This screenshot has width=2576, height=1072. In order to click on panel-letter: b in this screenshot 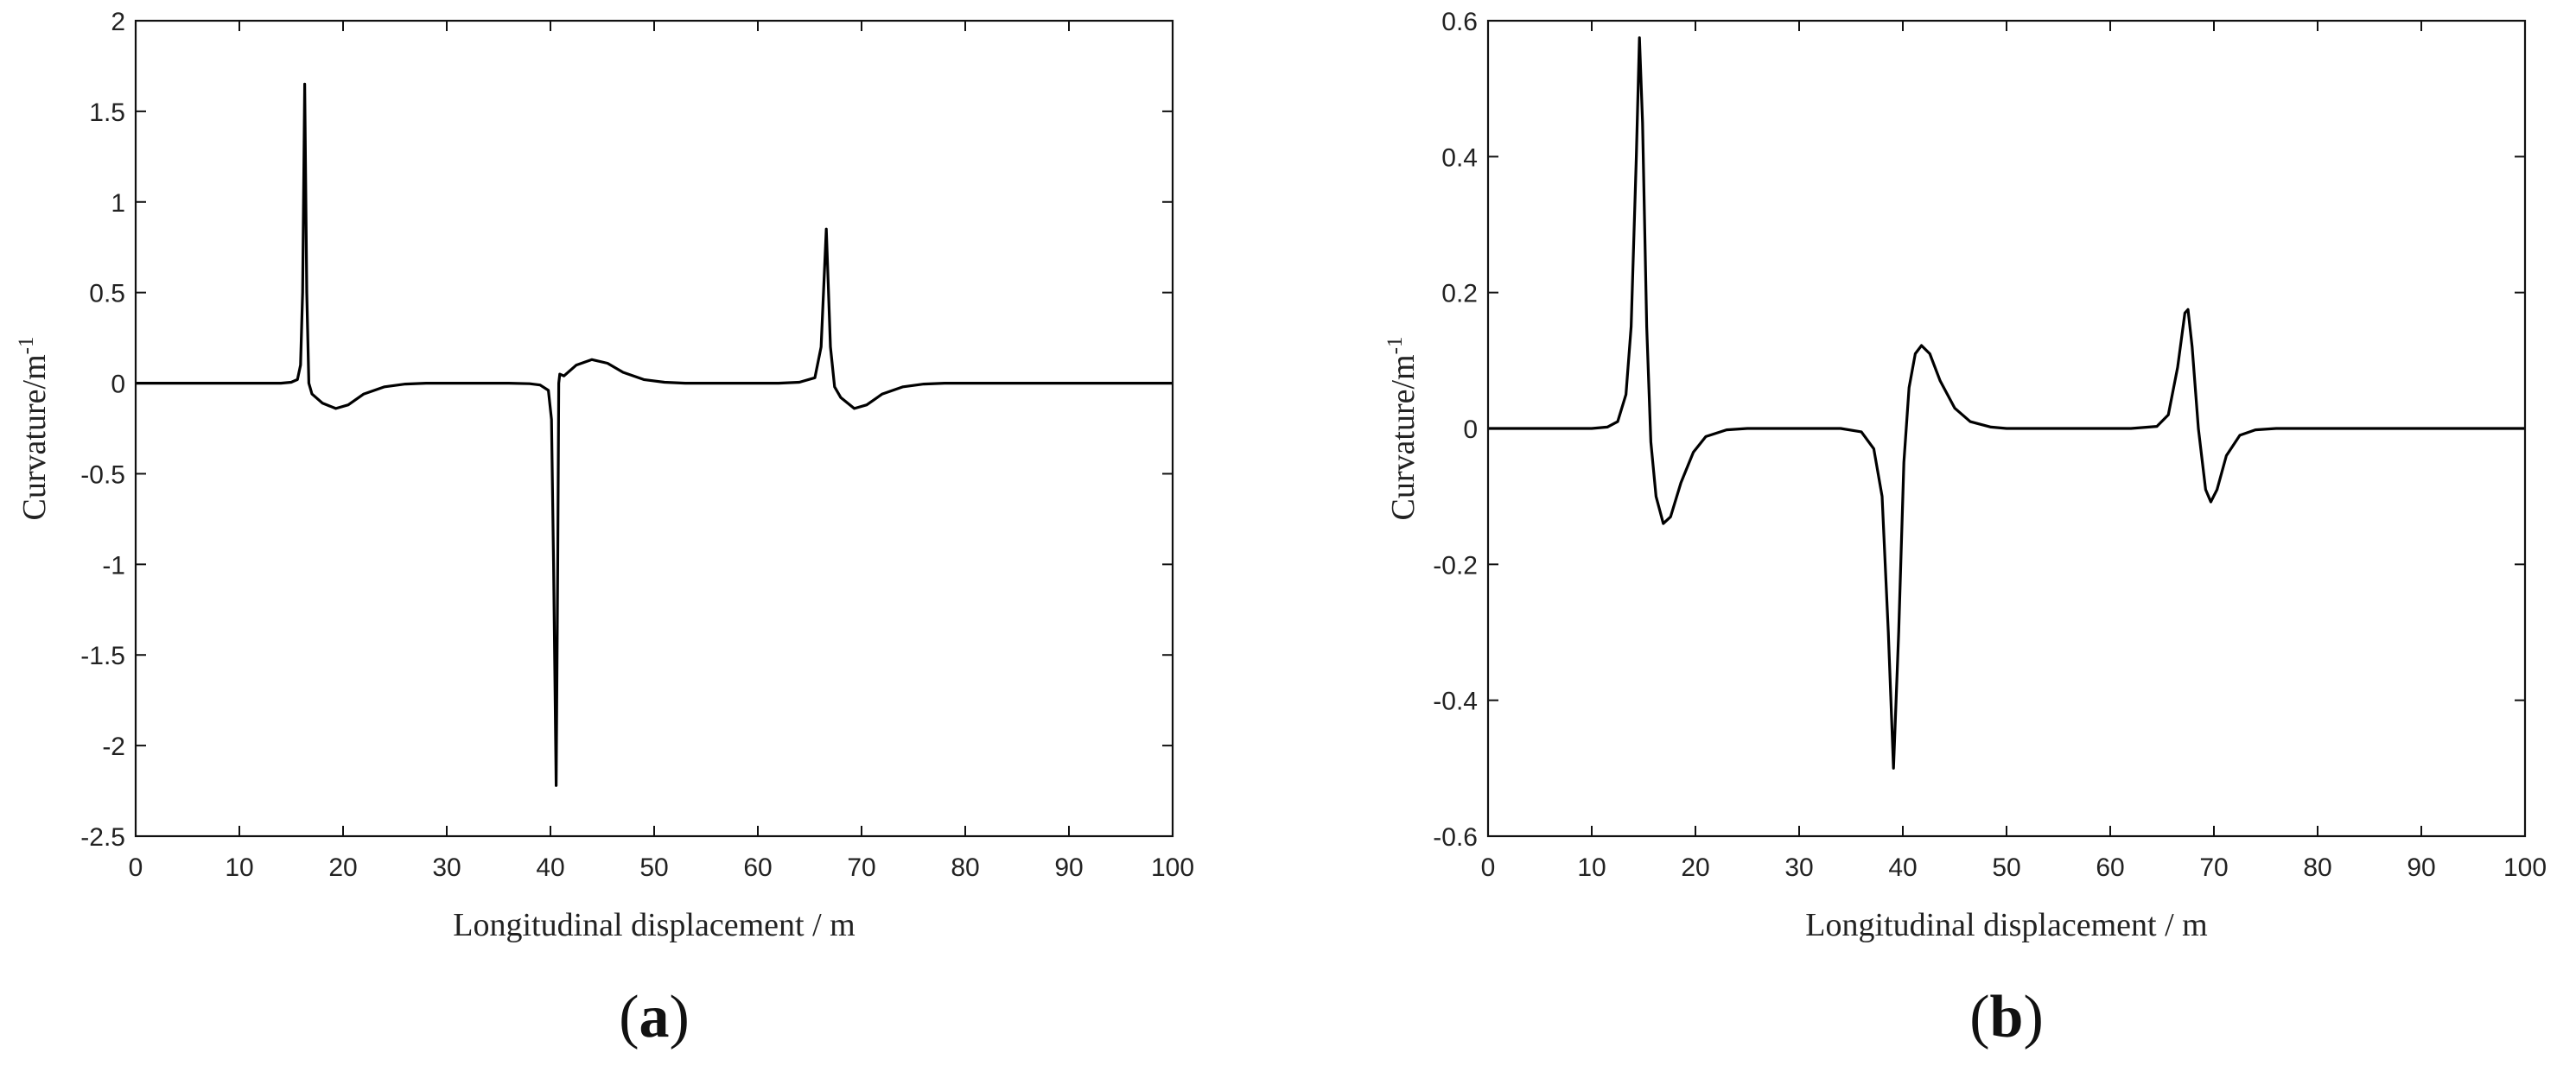, I will do `click(2007, 1017)`.